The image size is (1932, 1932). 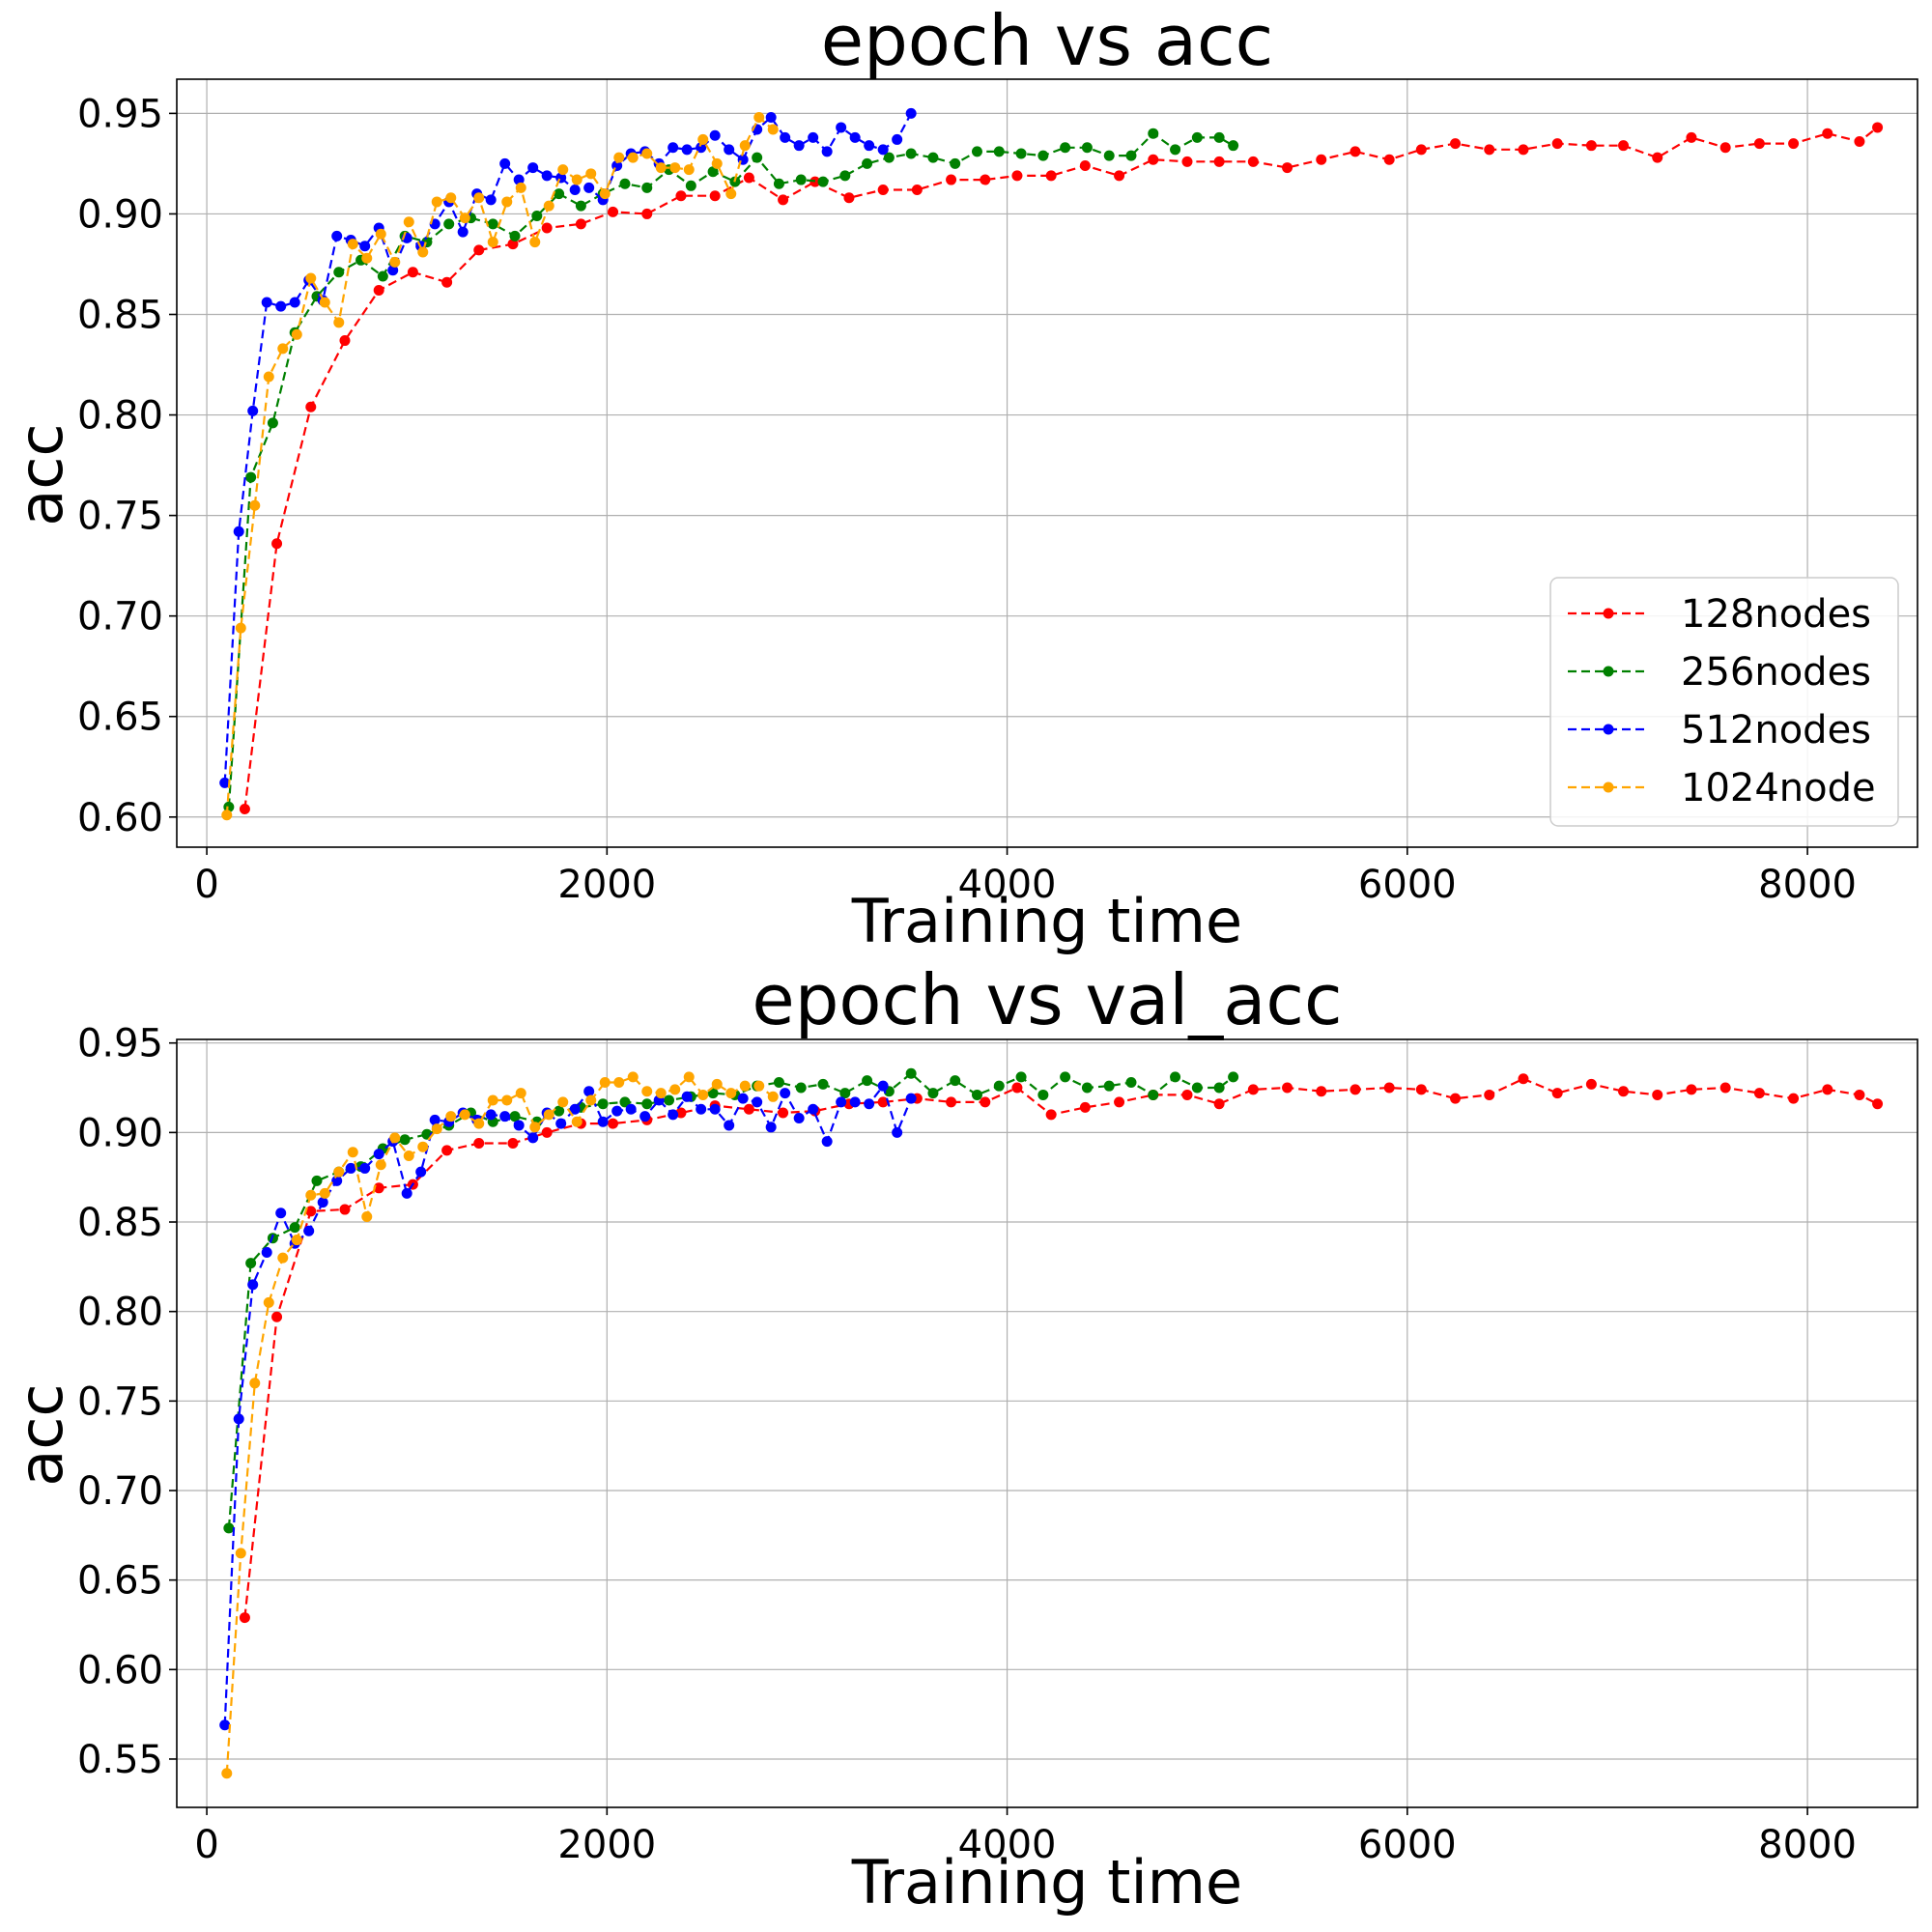 What do you see at coordinates (120, 114) in the screenshot?
I see `y-tick-label: 0.95` at bounding box center [120, 114].